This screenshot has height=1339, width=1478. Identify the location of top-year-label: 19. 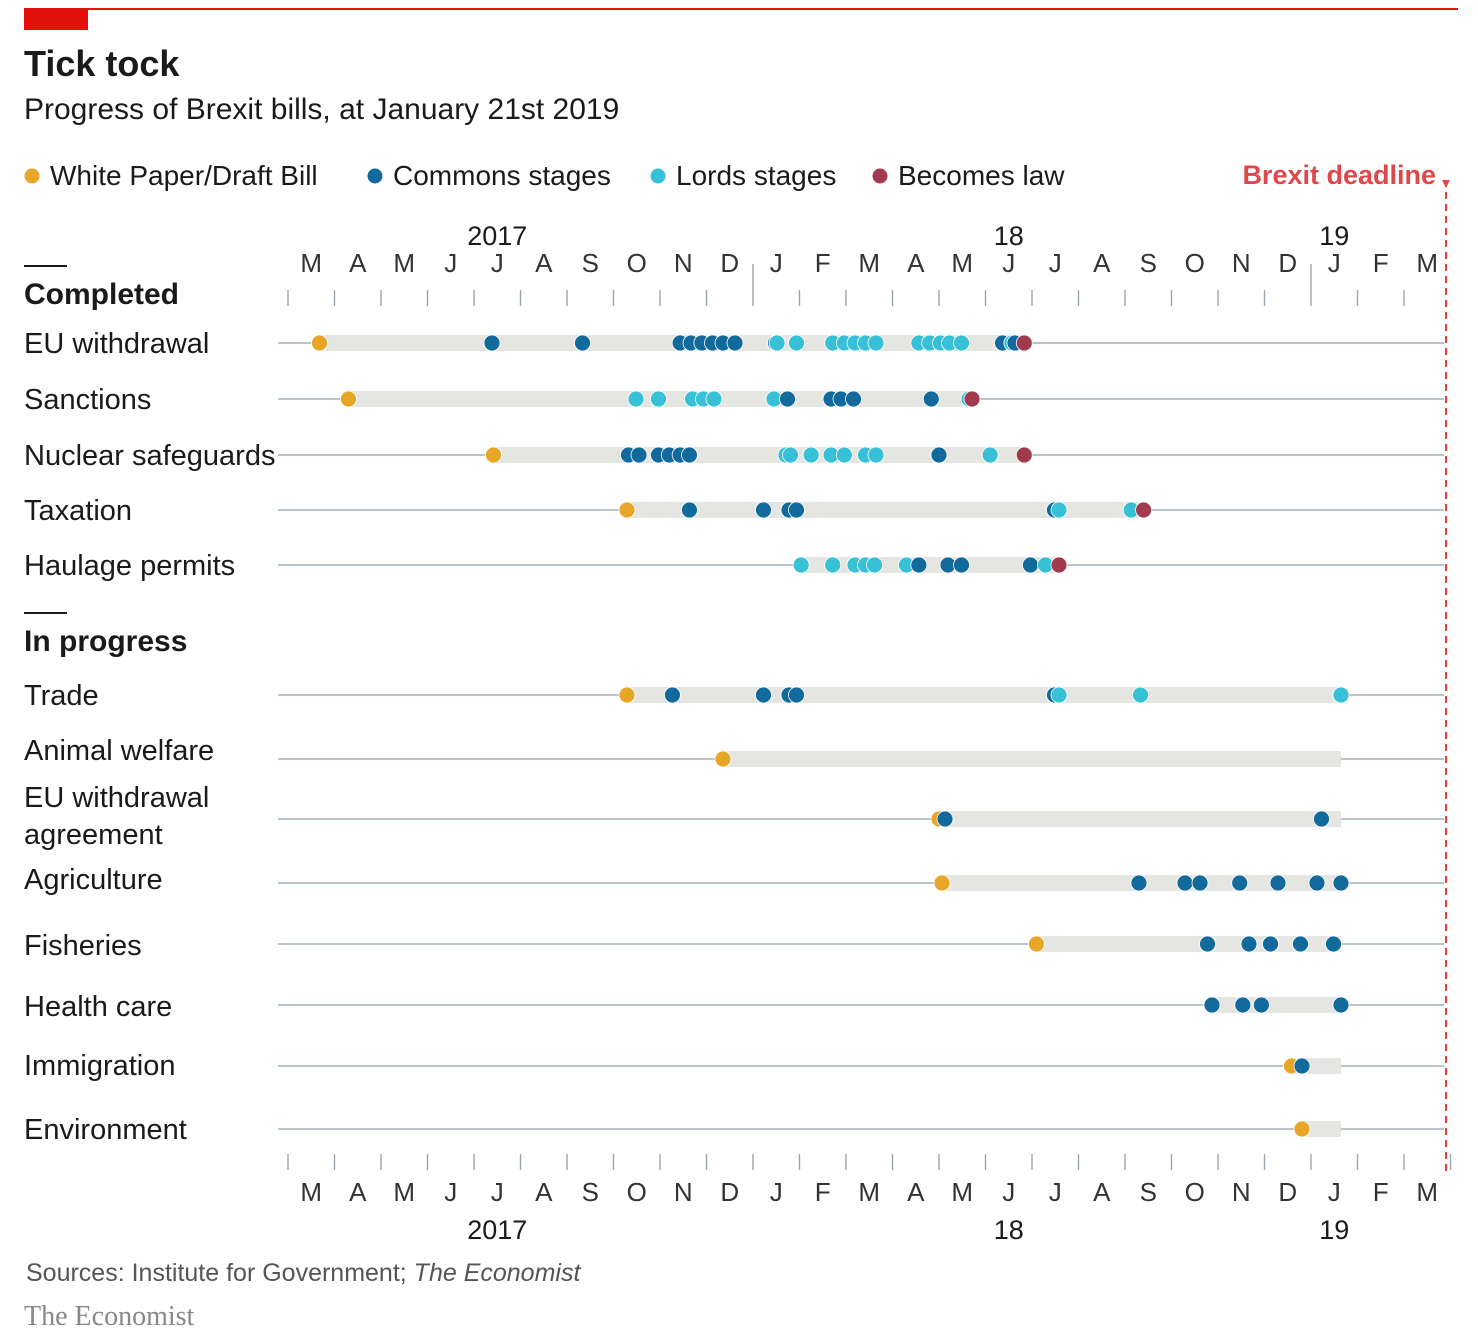
(1334, 236).